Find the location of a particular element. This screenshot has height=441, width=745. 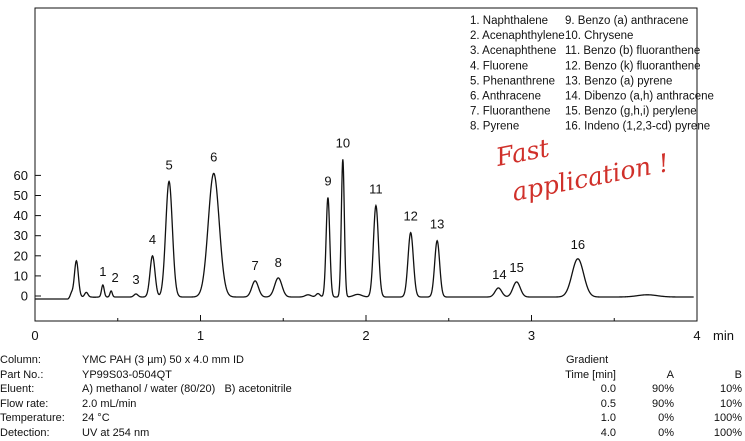

x-tick-label: 3 is located at coordinates (531, 335).